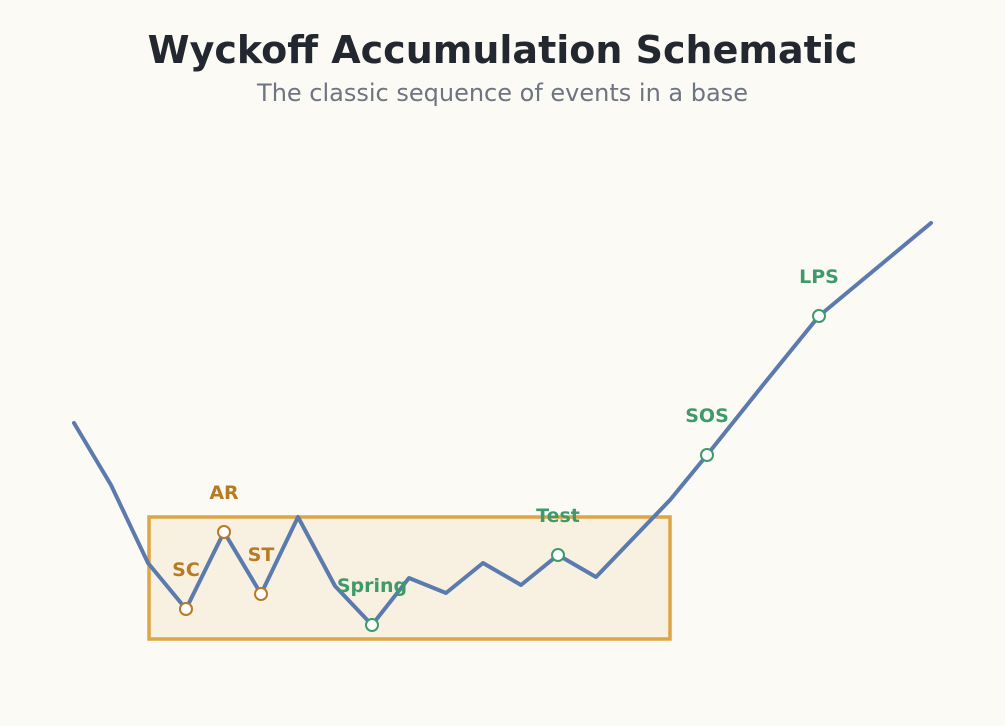 This screenshot has width=1005, height=726. I want to click on event-label-sos: SOS, so click(707, 416).